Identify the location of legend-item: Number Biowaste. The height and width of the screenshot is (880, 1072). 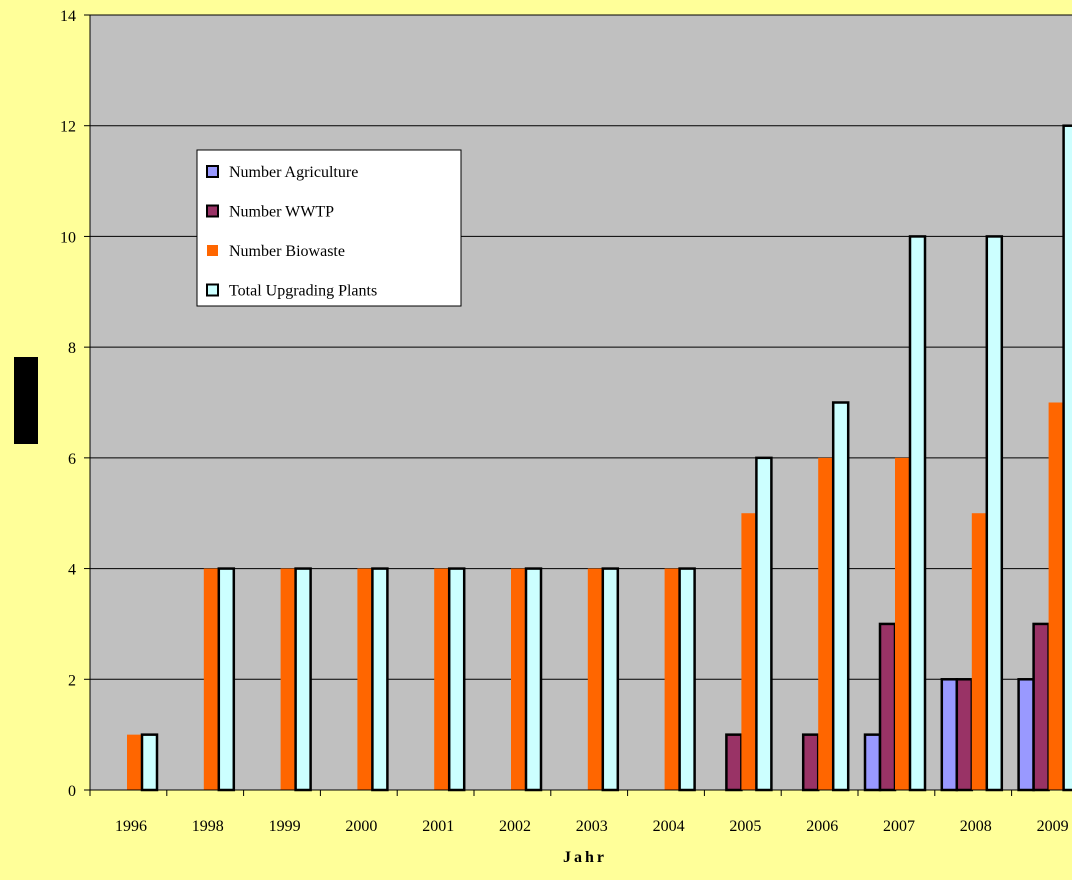
(276, 251).